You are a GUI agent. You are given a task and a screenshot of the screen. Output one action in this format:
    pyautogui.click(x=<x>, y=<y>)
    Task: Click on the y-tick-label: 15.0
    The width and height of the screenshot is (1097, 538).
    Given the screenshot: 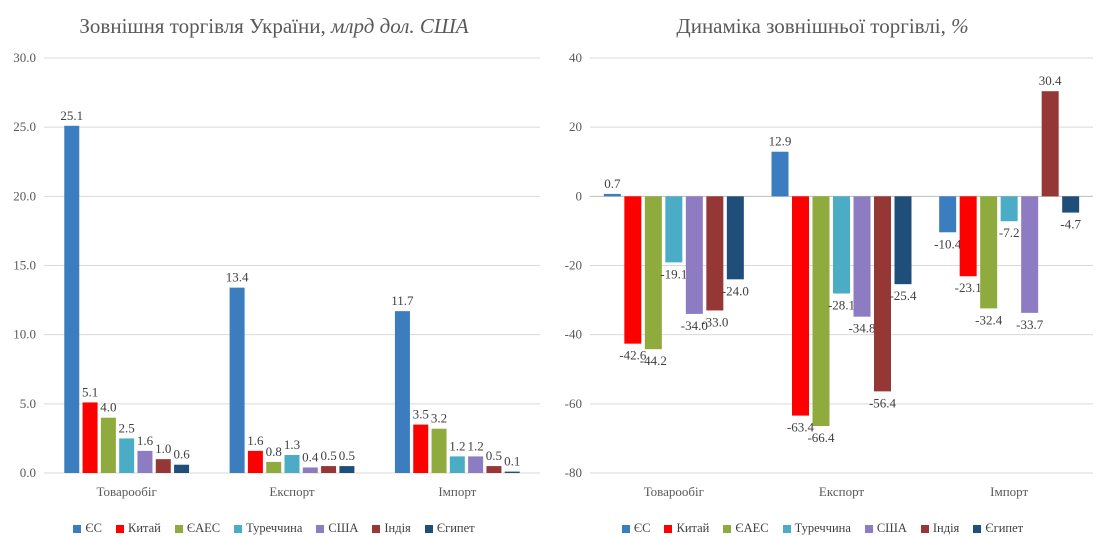 What is the action you would take?
    pyautogui.click(x=24, y=265)
    